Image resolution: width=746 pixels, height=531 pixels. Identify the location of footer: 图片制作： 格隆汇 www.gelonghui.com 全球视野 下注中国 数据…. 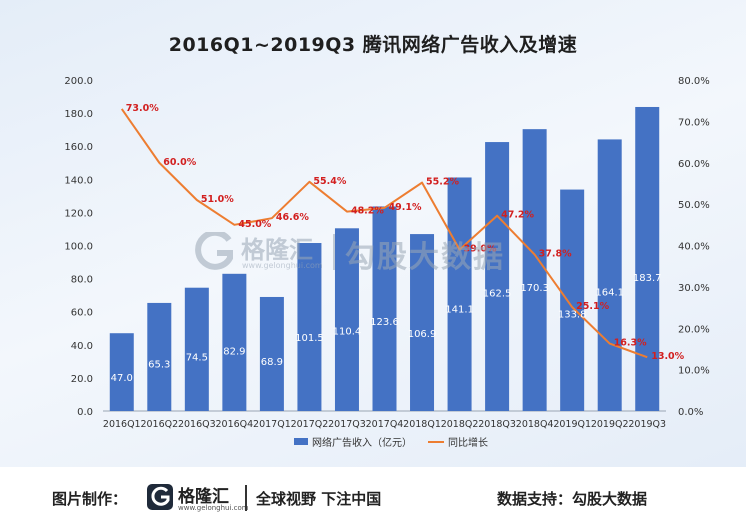
(373, 499).